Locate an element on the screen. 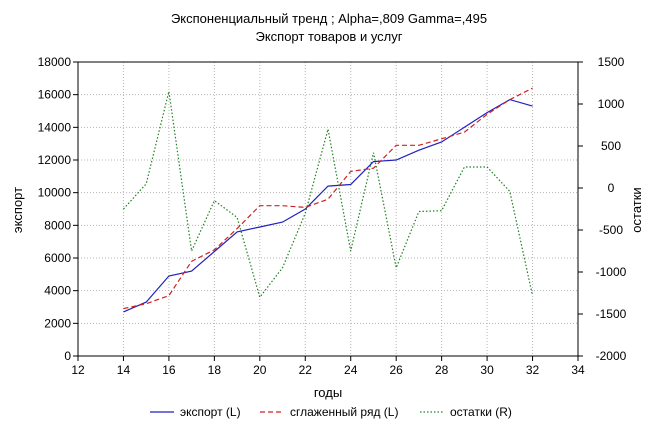 Image resolution: width=658 pixels, height=434 pixels. x-tick-label: 14 is located at coordinates (124, 370).